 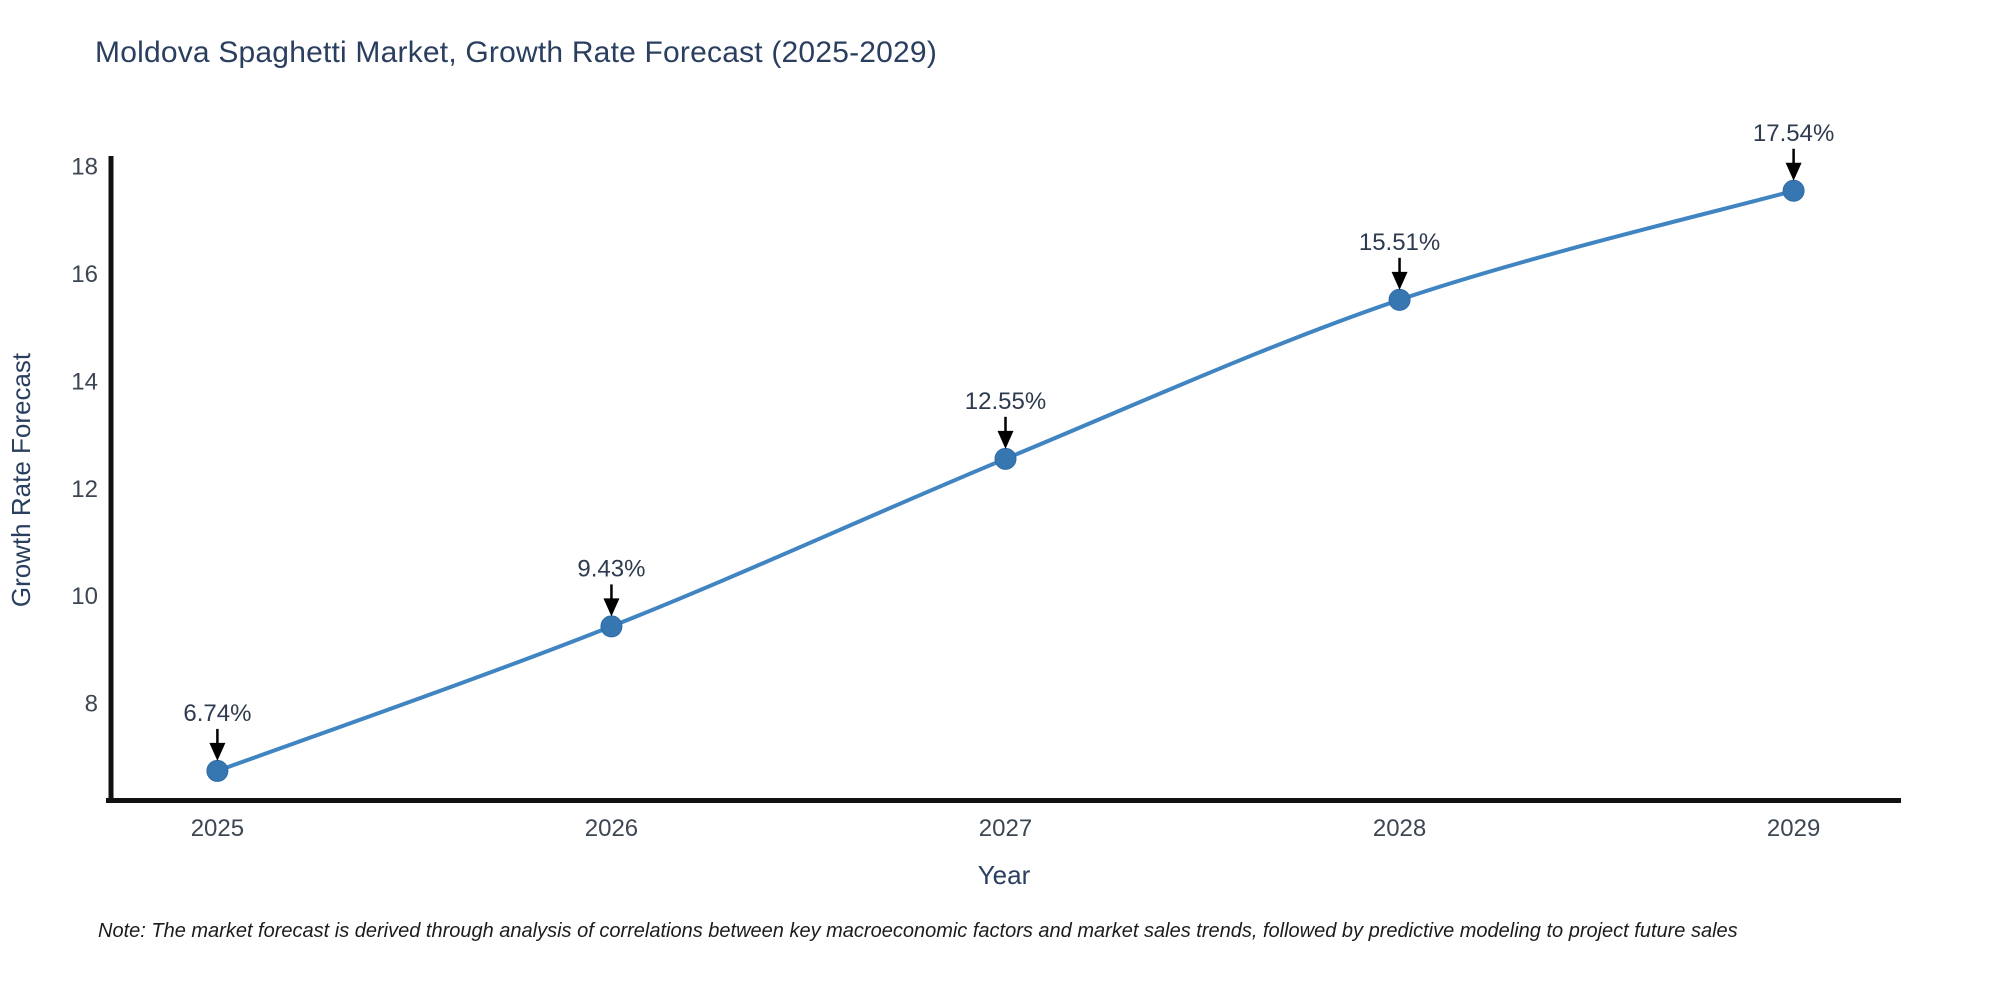 I want to click on y-axis-ticks: 8 10 12 14 16 18, so click(x=84, y=435).